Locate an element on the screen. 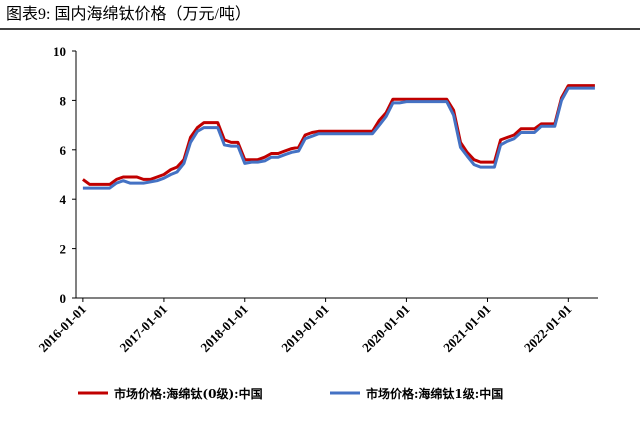 This screenshot has width=640, height=428. y-tick-label: 4 is located at coordinates (63, 199).